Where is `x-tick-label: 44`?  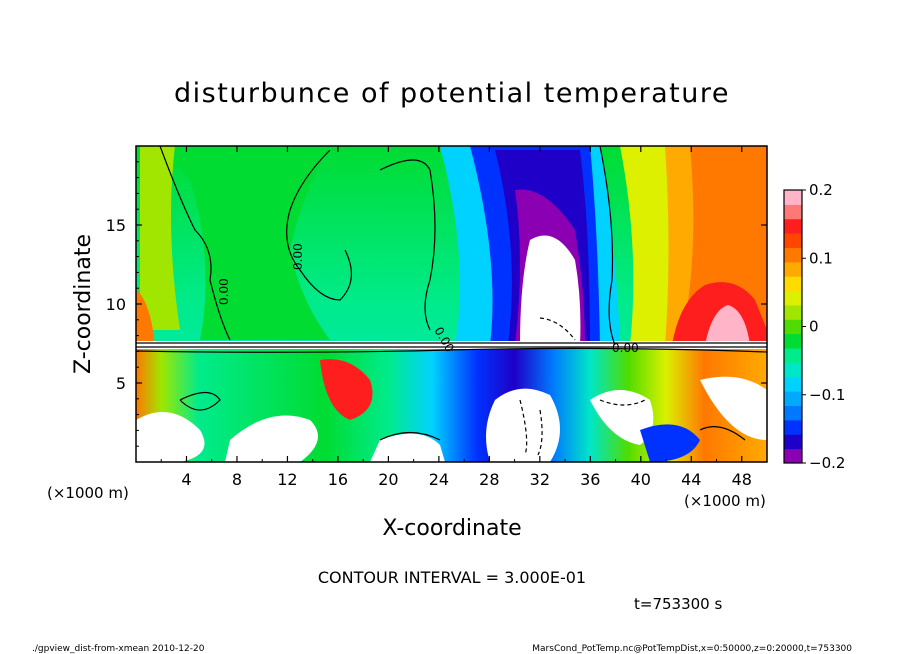 x-tick-label: 44 is located at coordinates (691, 479).